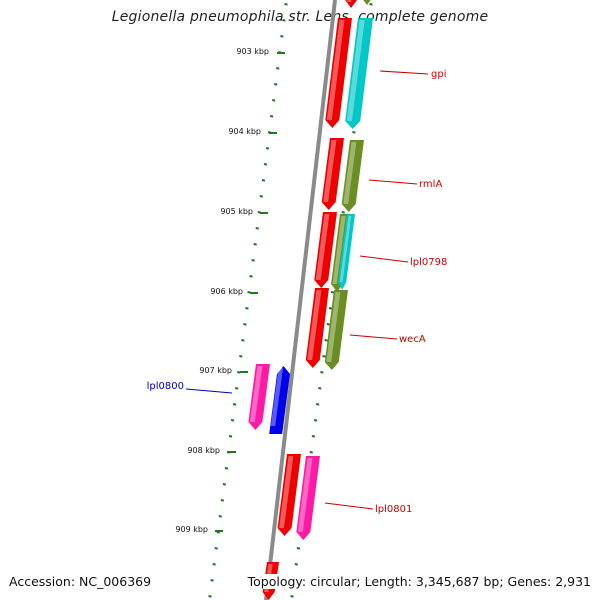  What do you see at coordinates (438, 74) in the screenshot?
I see `gene-label-text: gpi` at bounding box center [438, 74].